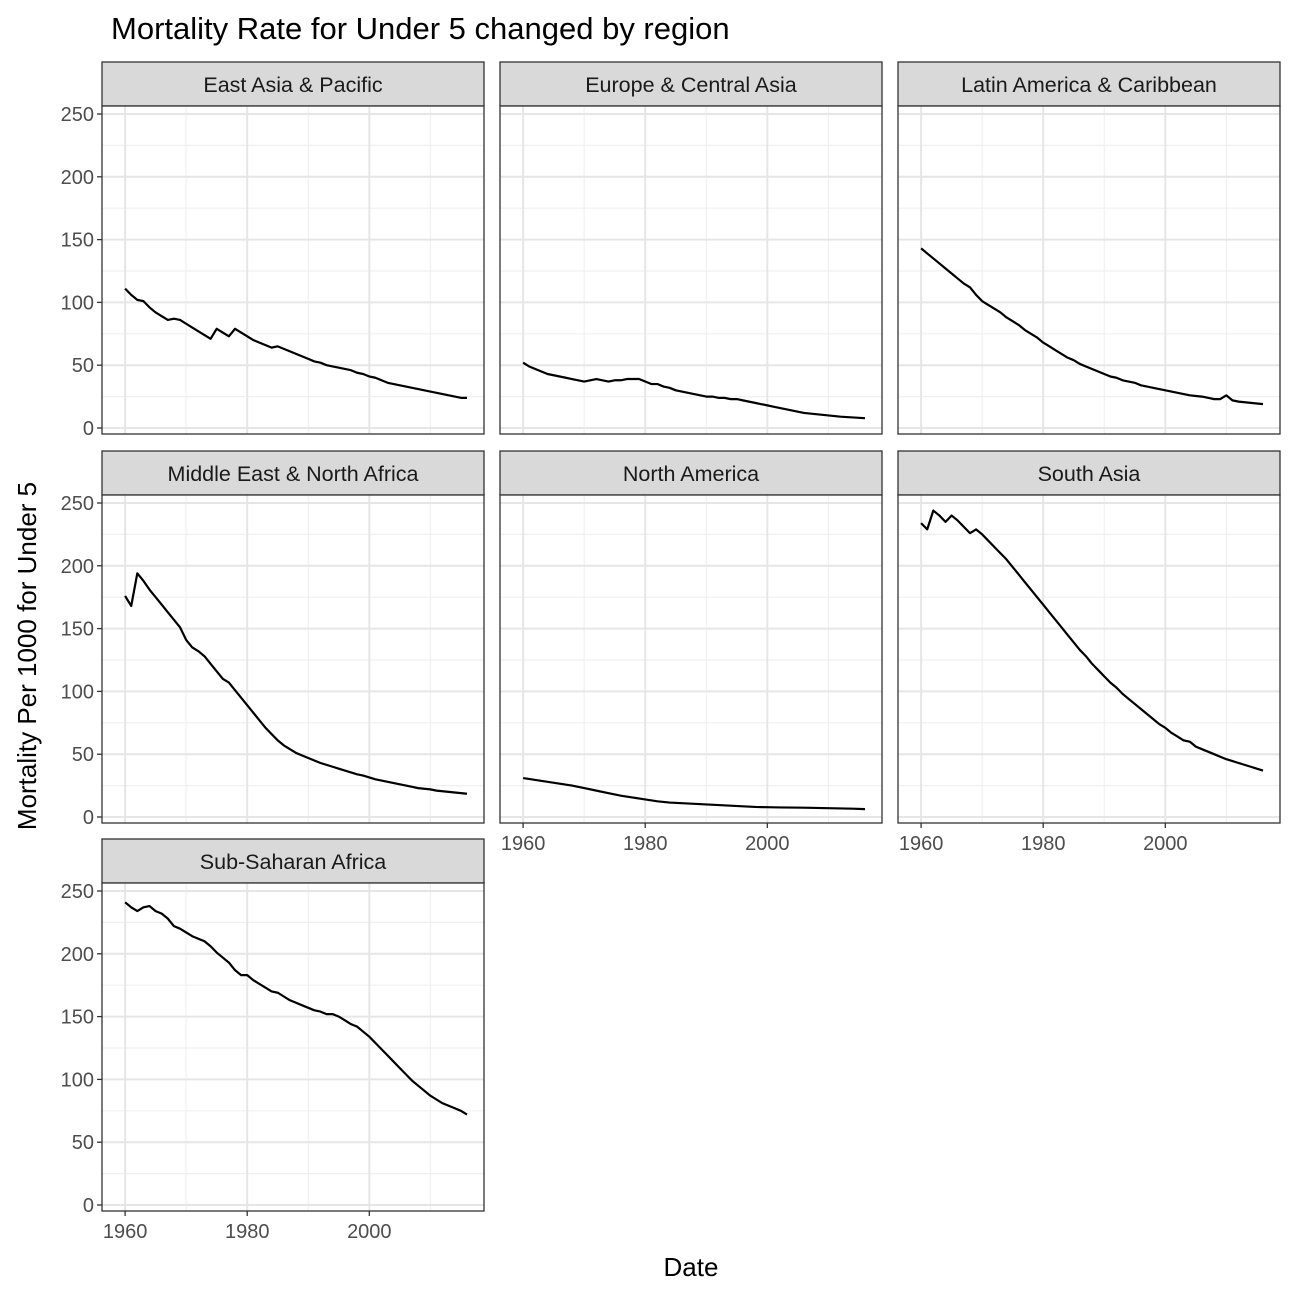 This screenshot has height=1296, width=1296. I want to click on facet-panel: Europe & Central Asia, so click(691, 248).